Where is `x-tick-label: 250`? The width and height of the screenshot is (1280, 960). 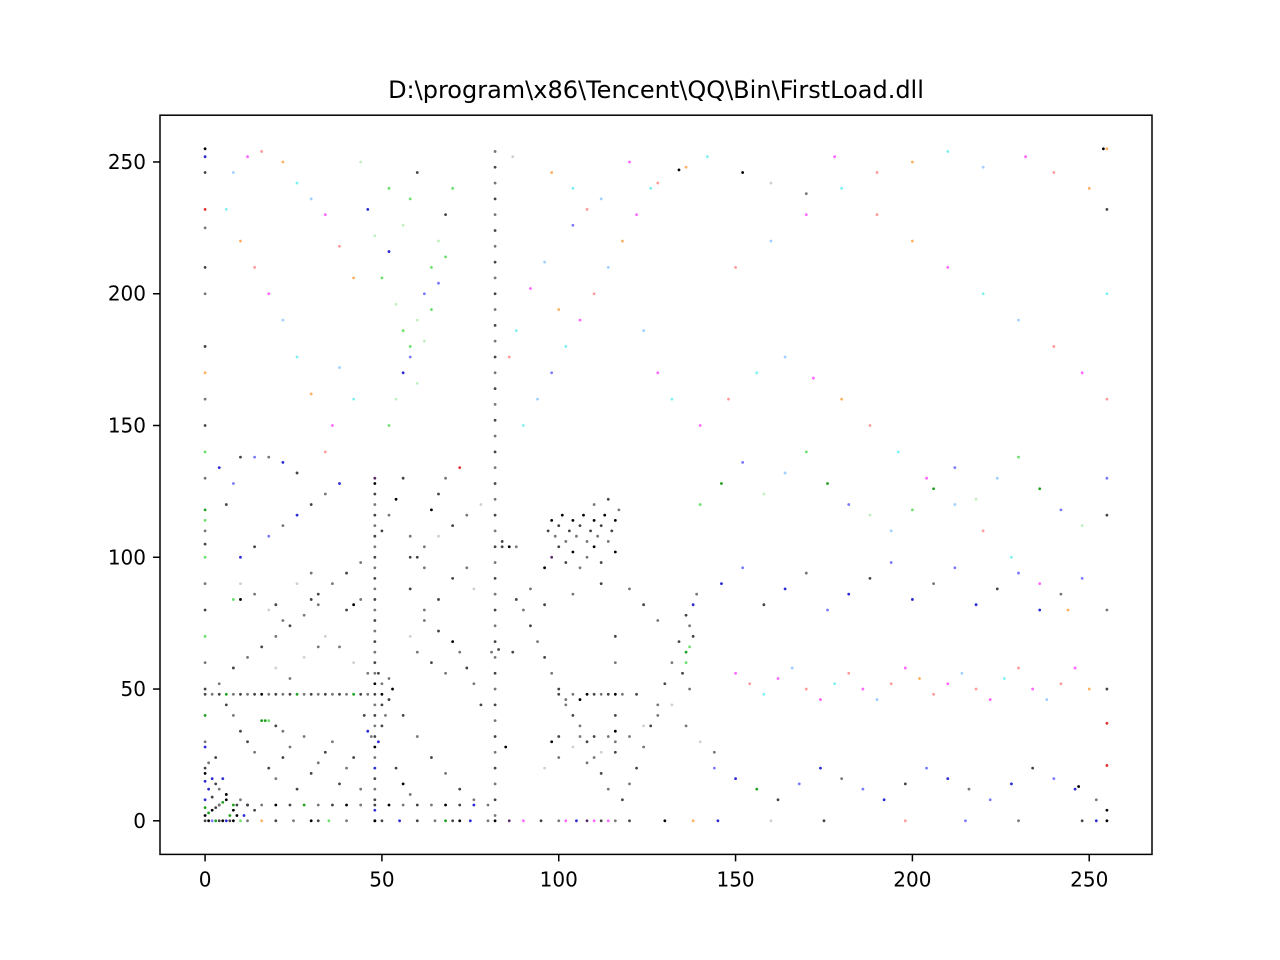 x-tick-label: 250 is located at coordinates (1089, 879).